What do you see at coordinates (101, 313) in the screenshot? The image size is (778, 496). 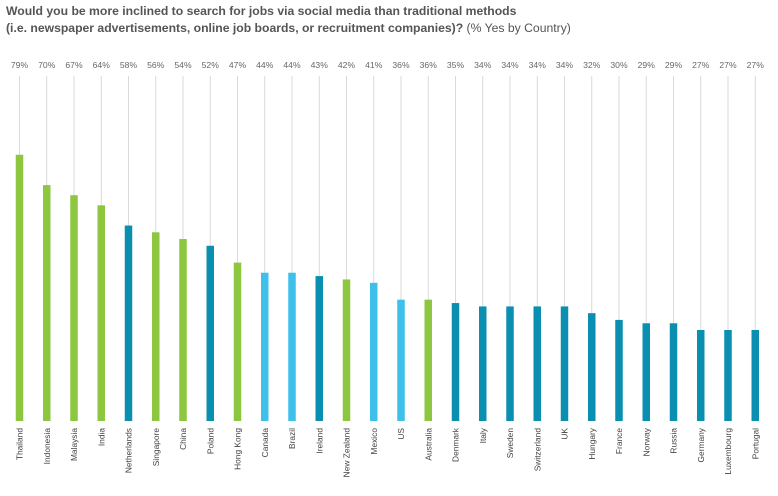 I see `bar-india` at bounding box center [101, 313].